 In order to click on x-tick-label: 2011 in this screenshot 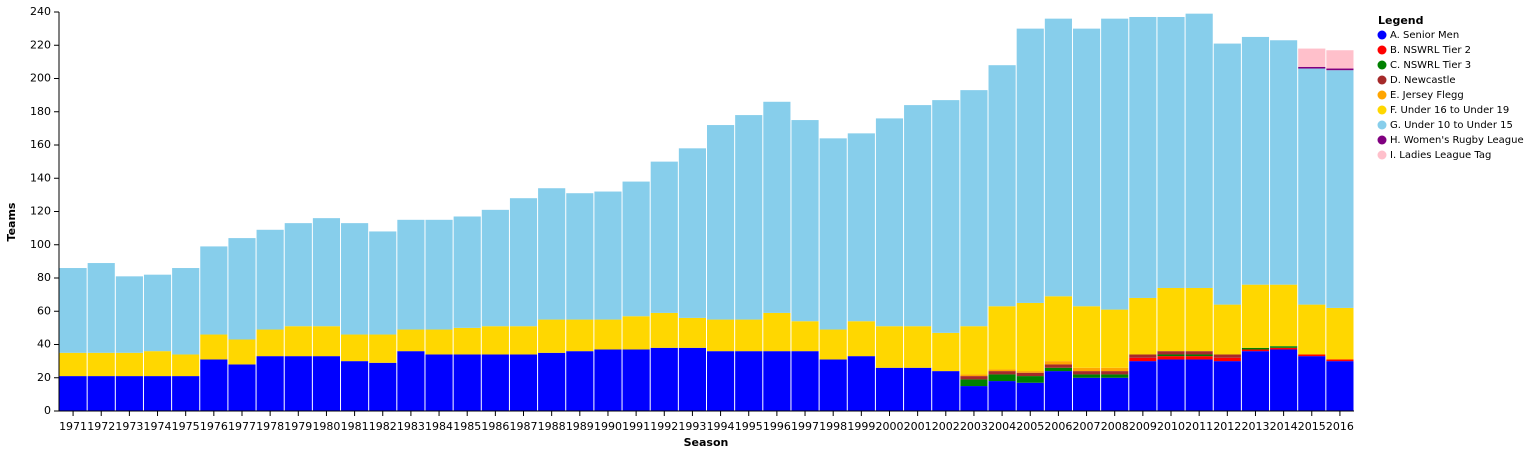, I will do `click(1199, 426)`.